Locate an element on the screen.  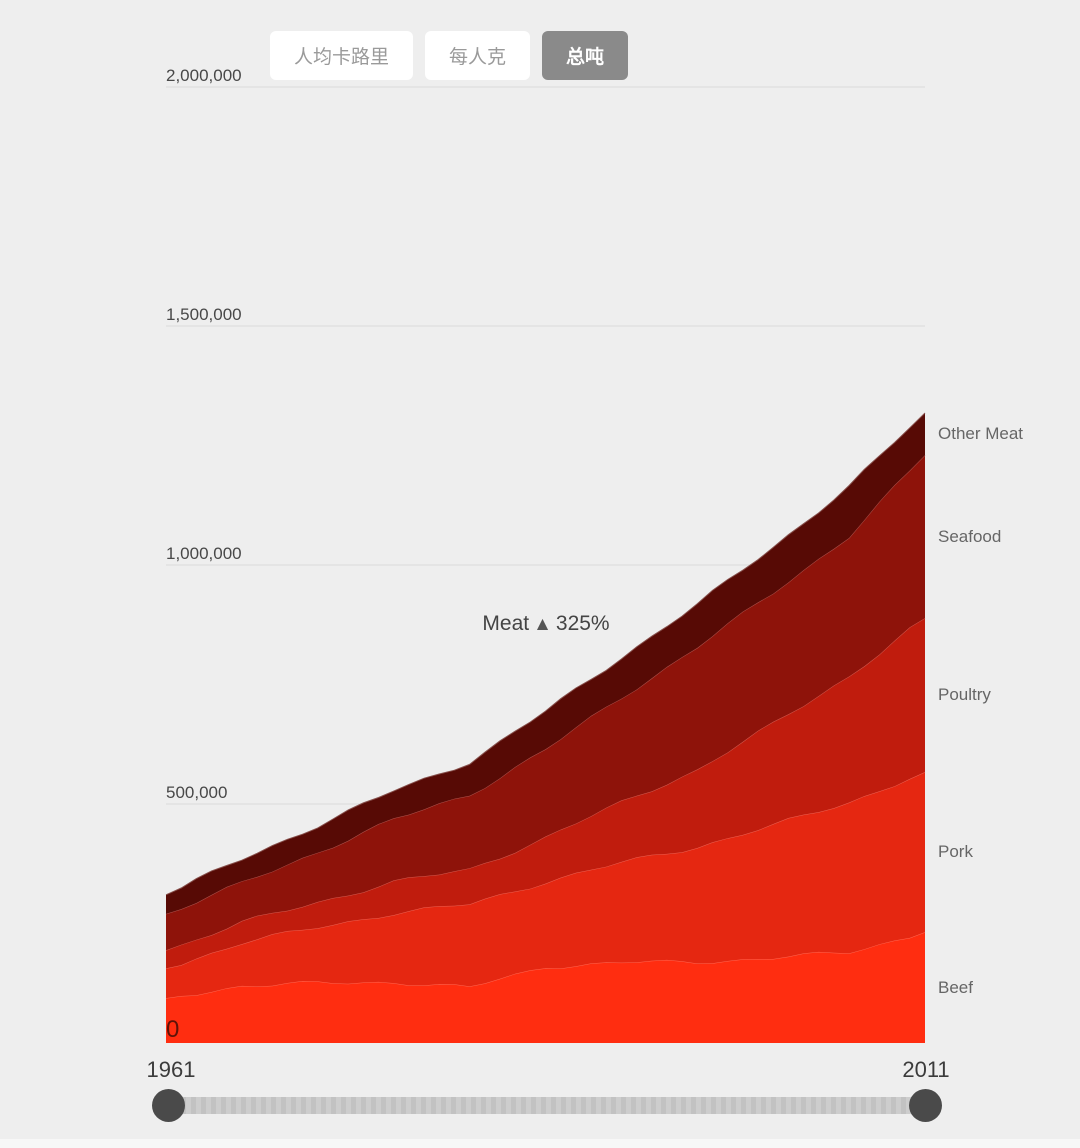
area-pork is located at coordinates (545, 885).